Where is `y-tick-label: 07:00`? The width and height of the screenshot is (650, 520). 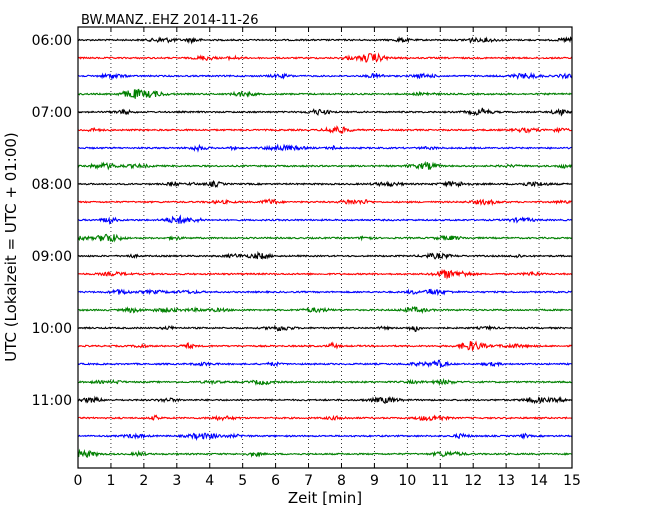 y-tick-label: 07:00 is located at coordinates (52, 113).